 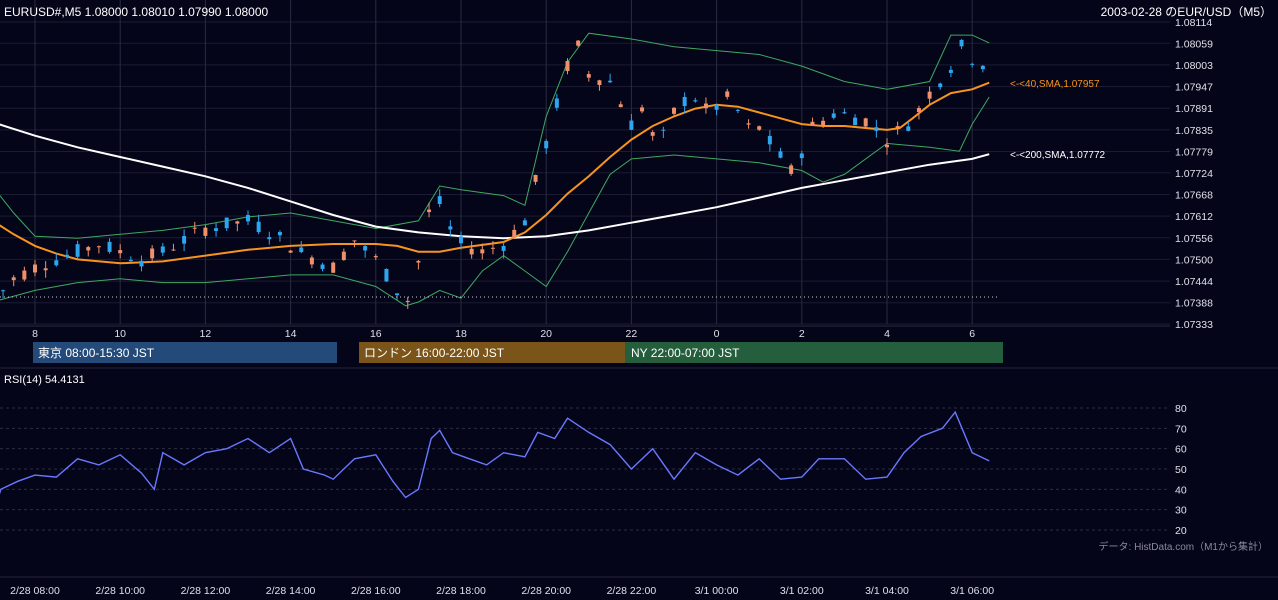 What do you see at coordinates (206, 591) in the screenshot?
I see `rsi-time-tick-label: 2/28 12:00` at bounding box center [206, 591].